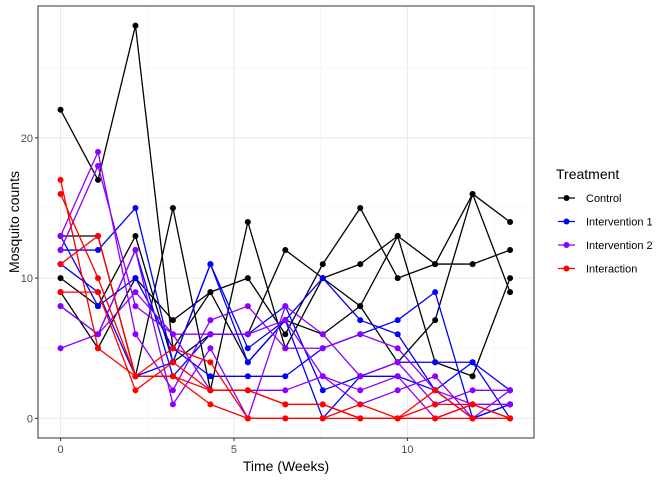 The height and width of the screenshot is (480, 672). Describe the element at coordinates (619, 246) in the screenshot. I see `legend-label: Intervention 2` at that location.